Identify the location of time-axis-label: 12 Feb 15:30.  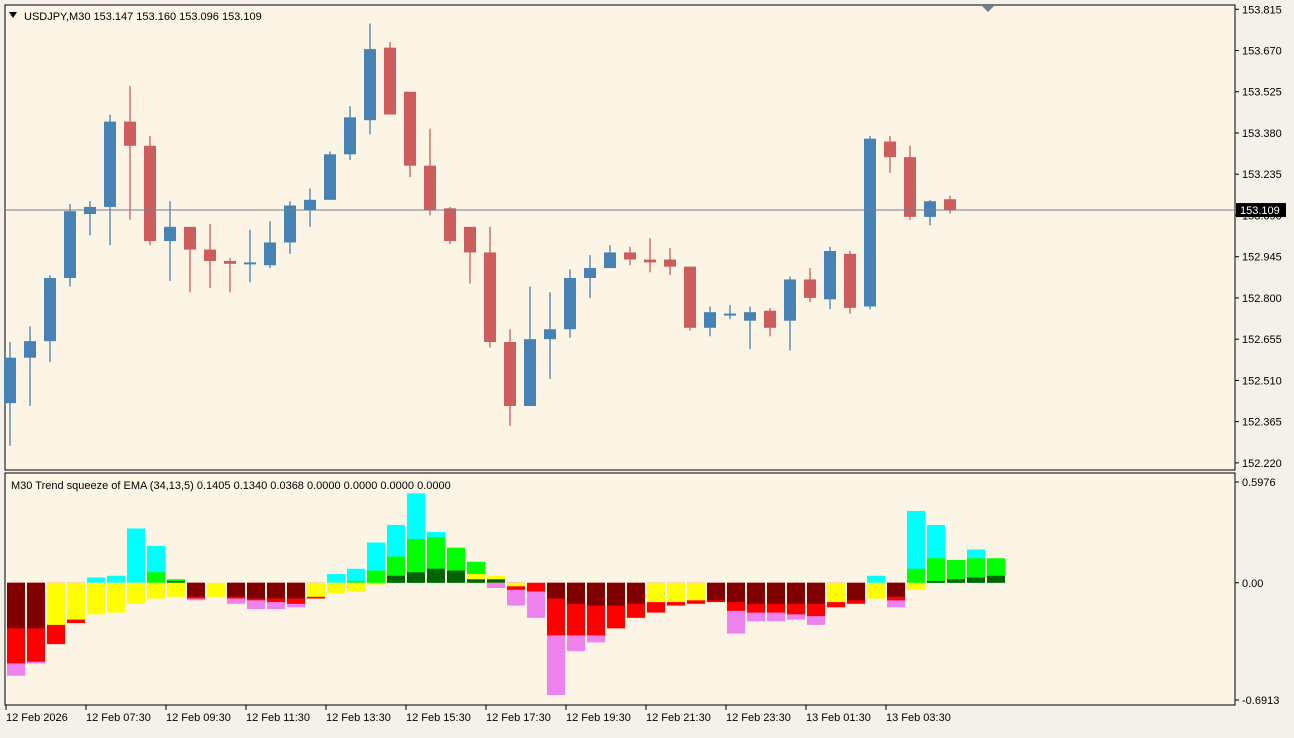
(438, 718).